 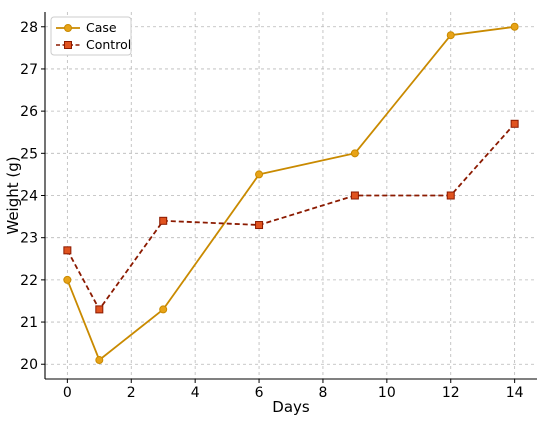 What do you see at coordinates (68, 28) in the screenshot?
I see `legend-marker-case` at bounding box center [68, 28].